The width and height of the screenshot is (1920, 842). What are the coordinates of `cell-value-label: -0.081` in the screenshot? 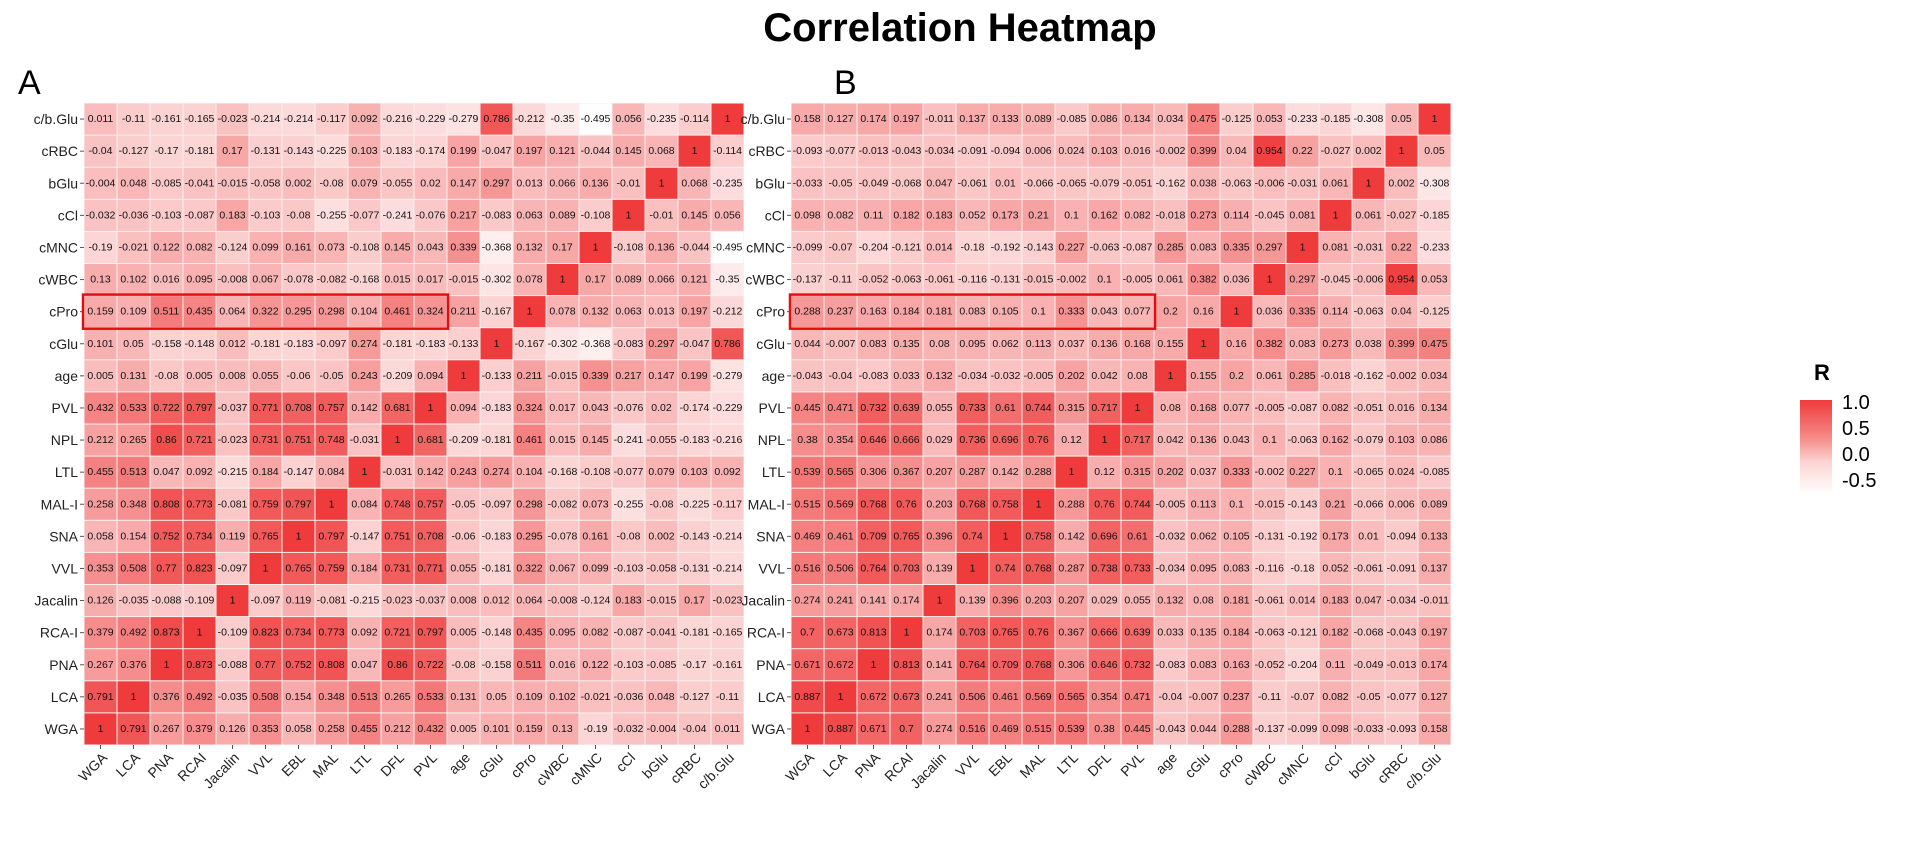 It's located at (233, 504).